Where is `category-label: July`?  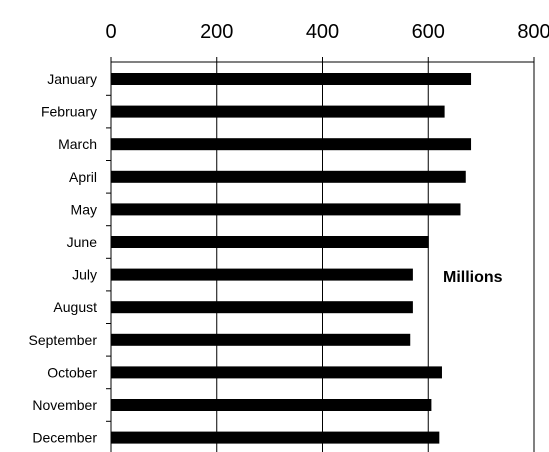
category-label: July is located at coordinates (84, 275).